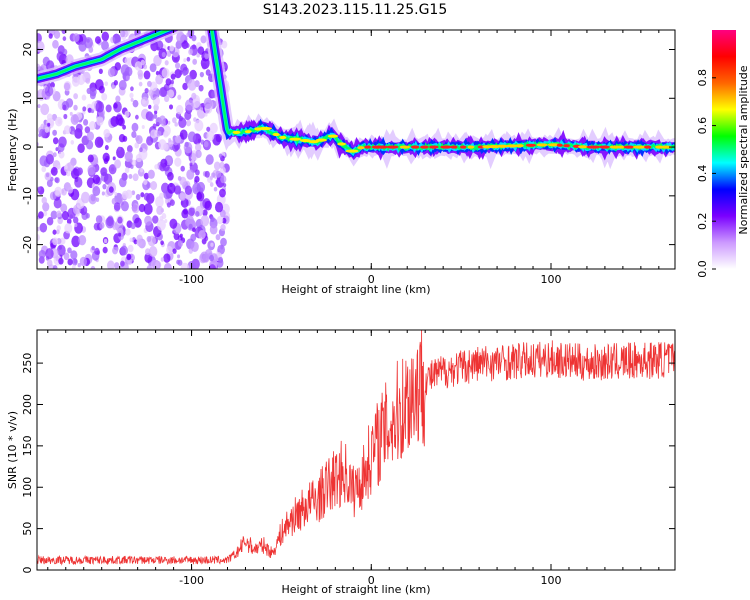  Describe the element at coordinates (12, 450) in the screenshot. I see `snr-ylabel: SNR (10 * v/v)` at that location.